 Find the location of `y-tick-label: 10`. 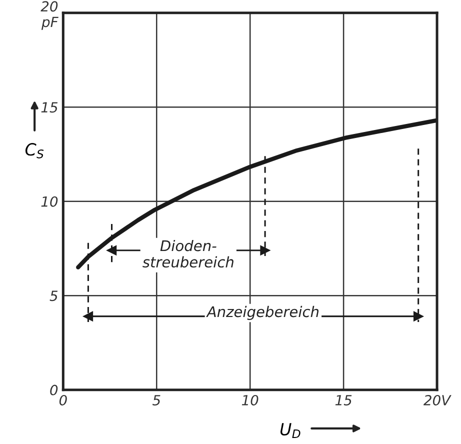

y-tick-label: 10 is located at coordinates (49, 201).